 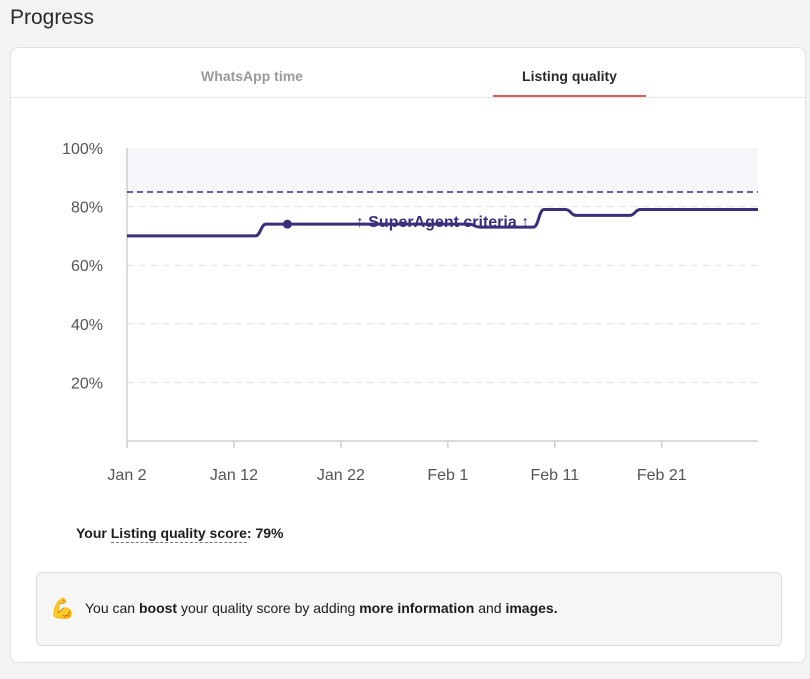 I want to click on score-value: 79%, so click(x=269, y=533).